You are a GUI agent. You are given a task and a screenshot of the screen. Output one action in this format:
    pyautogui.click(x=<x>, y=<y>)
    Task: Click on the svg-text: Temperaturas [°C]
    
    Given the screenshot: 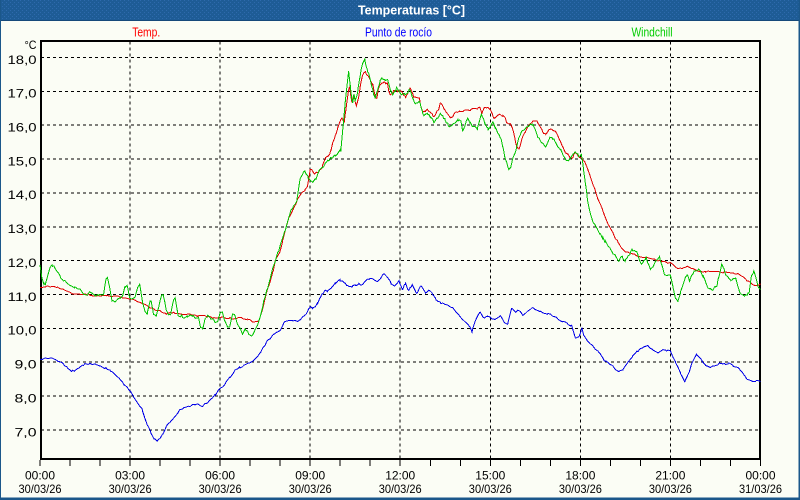 What is the action you would take?
    pyautogui.click(x=411, y=10)
    